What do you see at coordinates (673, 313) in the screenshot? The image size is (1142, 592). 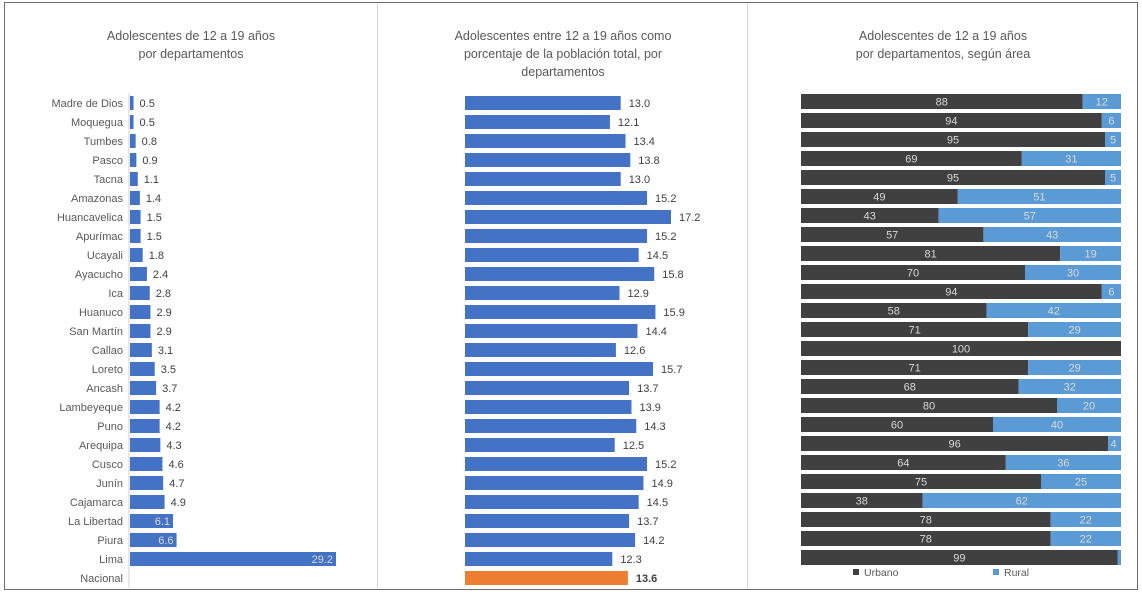 I see `data-label: 15.9` at bounding box center [673, 313].